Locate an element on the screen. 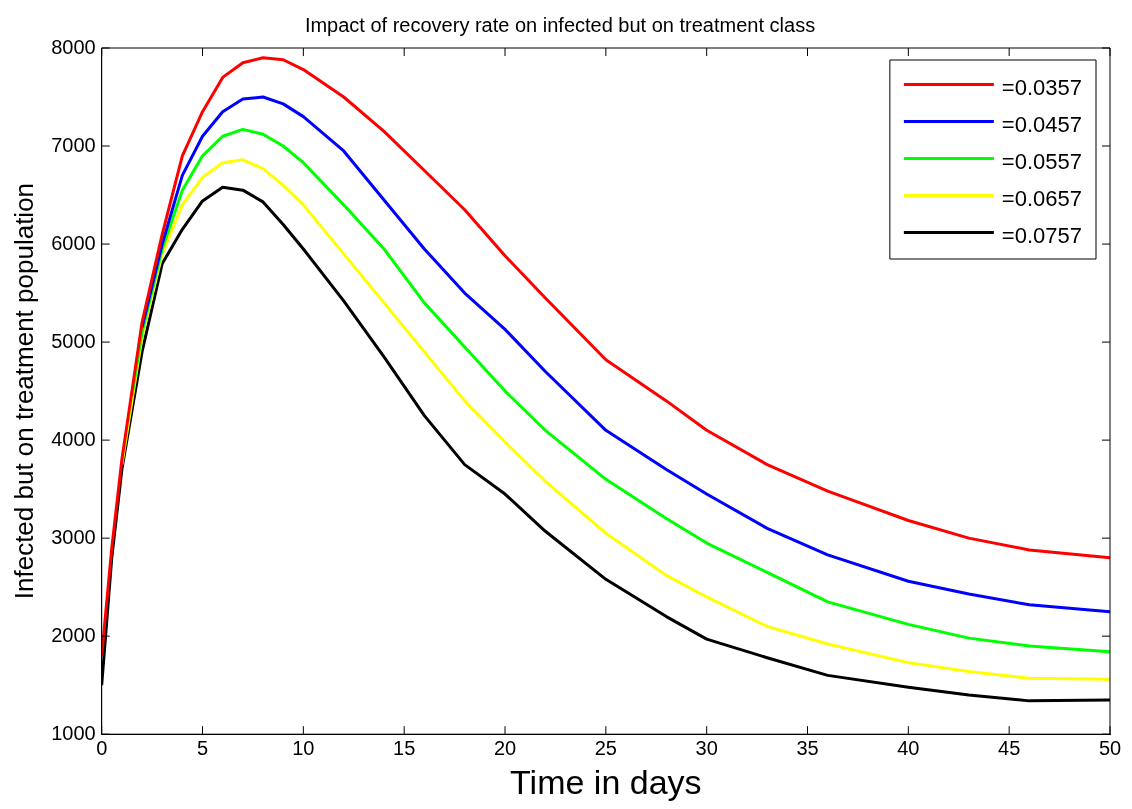 This screenshot has width=1132, height=809. y-tick-label: 6000 is located at coordinates (73, 242).